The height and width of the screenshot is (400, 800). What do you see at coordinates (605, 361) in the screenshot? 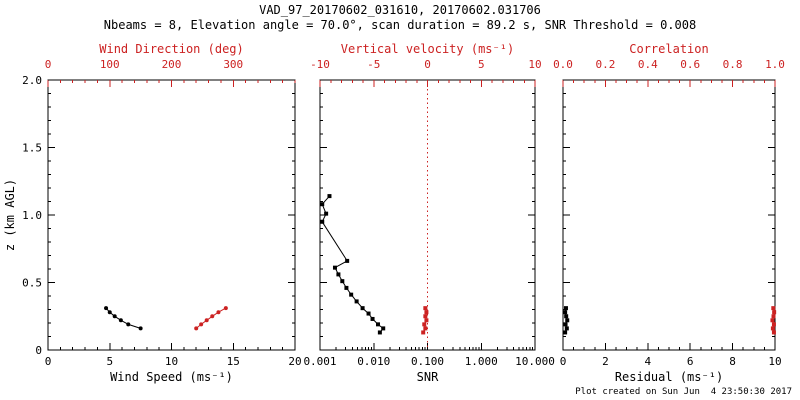
I see `x-tick-label: 2` at bounding box center [605, 361].